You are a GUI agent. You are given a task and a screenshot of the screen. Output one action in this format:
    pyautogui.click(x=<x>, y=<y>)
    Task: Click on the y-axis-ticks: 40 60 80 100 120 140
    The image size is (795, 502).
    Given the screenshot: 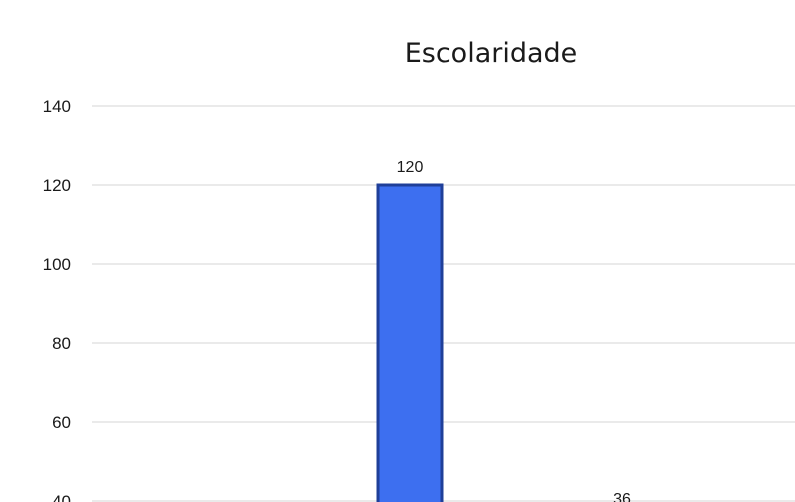 What is the action you would take?
    pyautogui.click(x=57, y=299)
    